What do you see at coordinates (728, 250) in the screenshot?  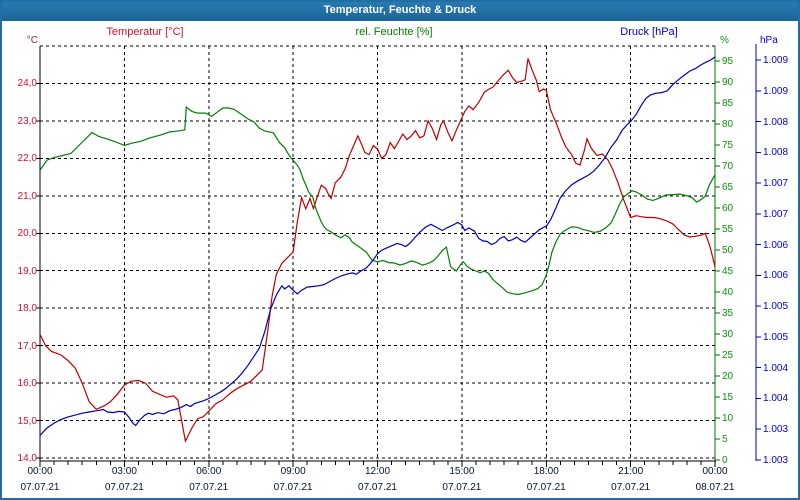 I see `y-axis-humidity-label: 50` at bounding box center [728, 250].